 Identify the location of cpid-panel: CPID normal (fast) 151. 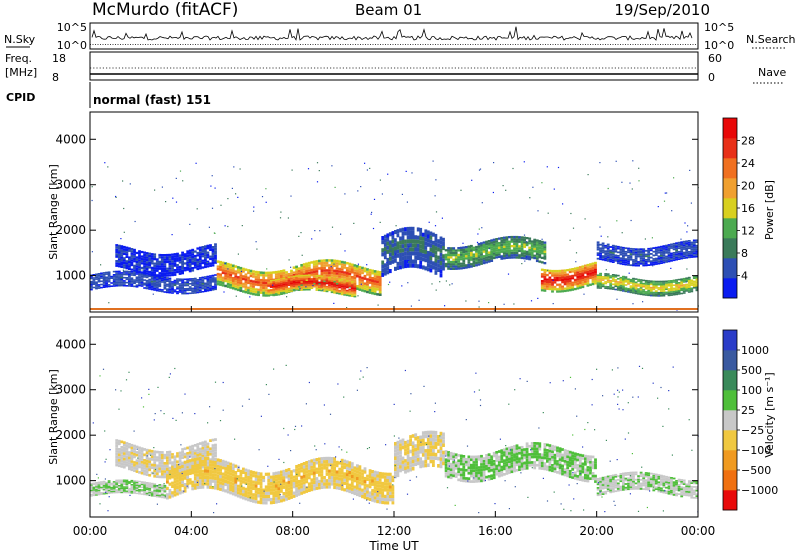
(108, 95).